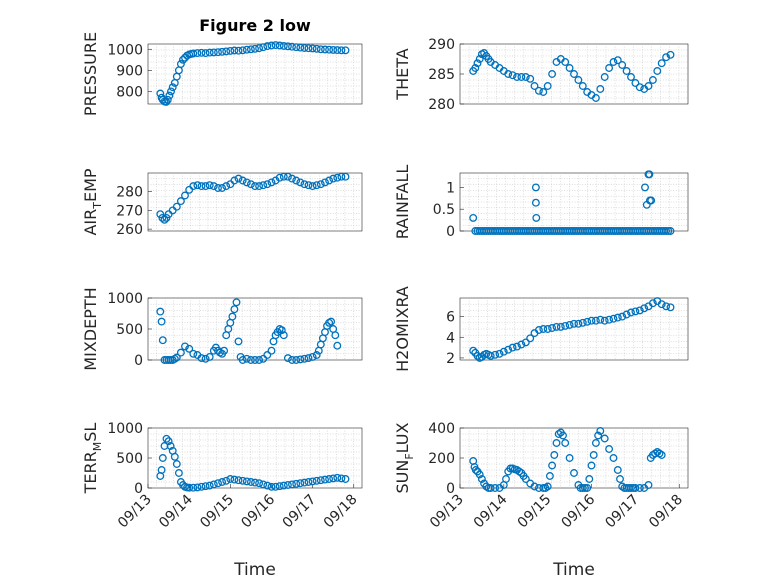 The image size is (778, 583). Describe the element at coordinates (447, 512) in the screenshot. I see `subplot-sun-flux-xtick-label: 09/13` at that location.